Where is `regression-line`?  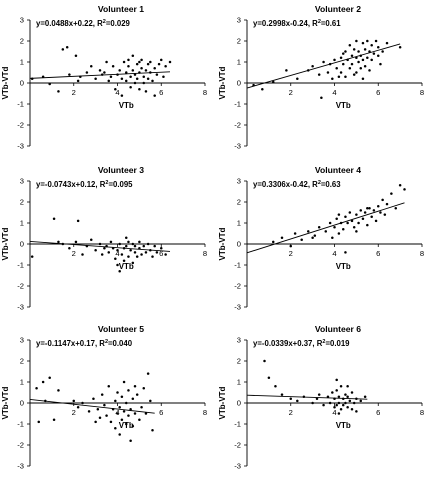 regression-line is located at coordinates (100, 246).